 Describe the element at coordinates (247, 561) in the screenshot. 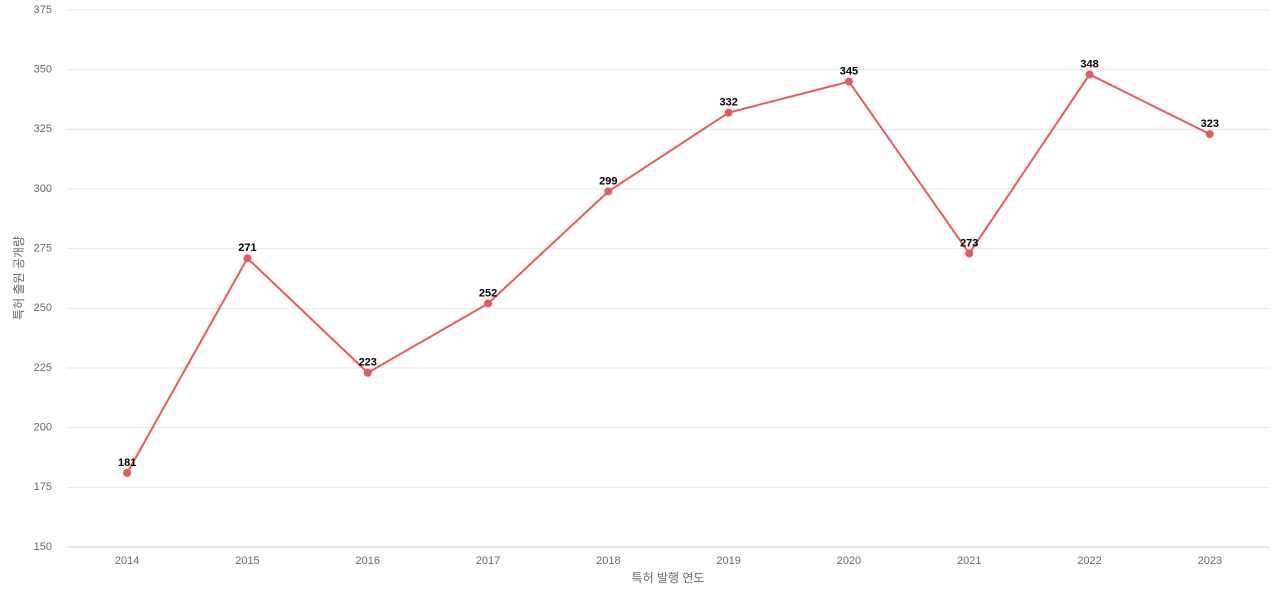

I see `x-tick-label: 2015` at that location.